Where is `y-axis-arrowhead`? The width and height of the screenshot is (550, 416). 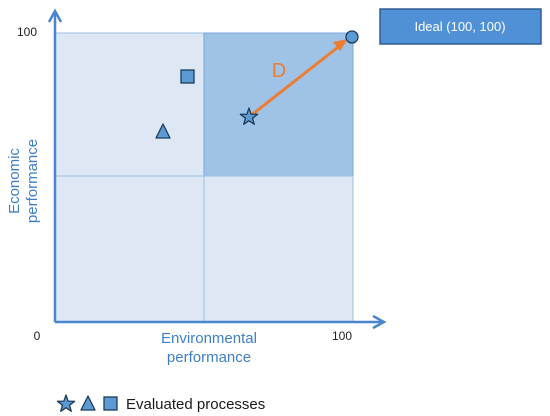 y-axis-arrowhead is located at coordinates (55, 15).